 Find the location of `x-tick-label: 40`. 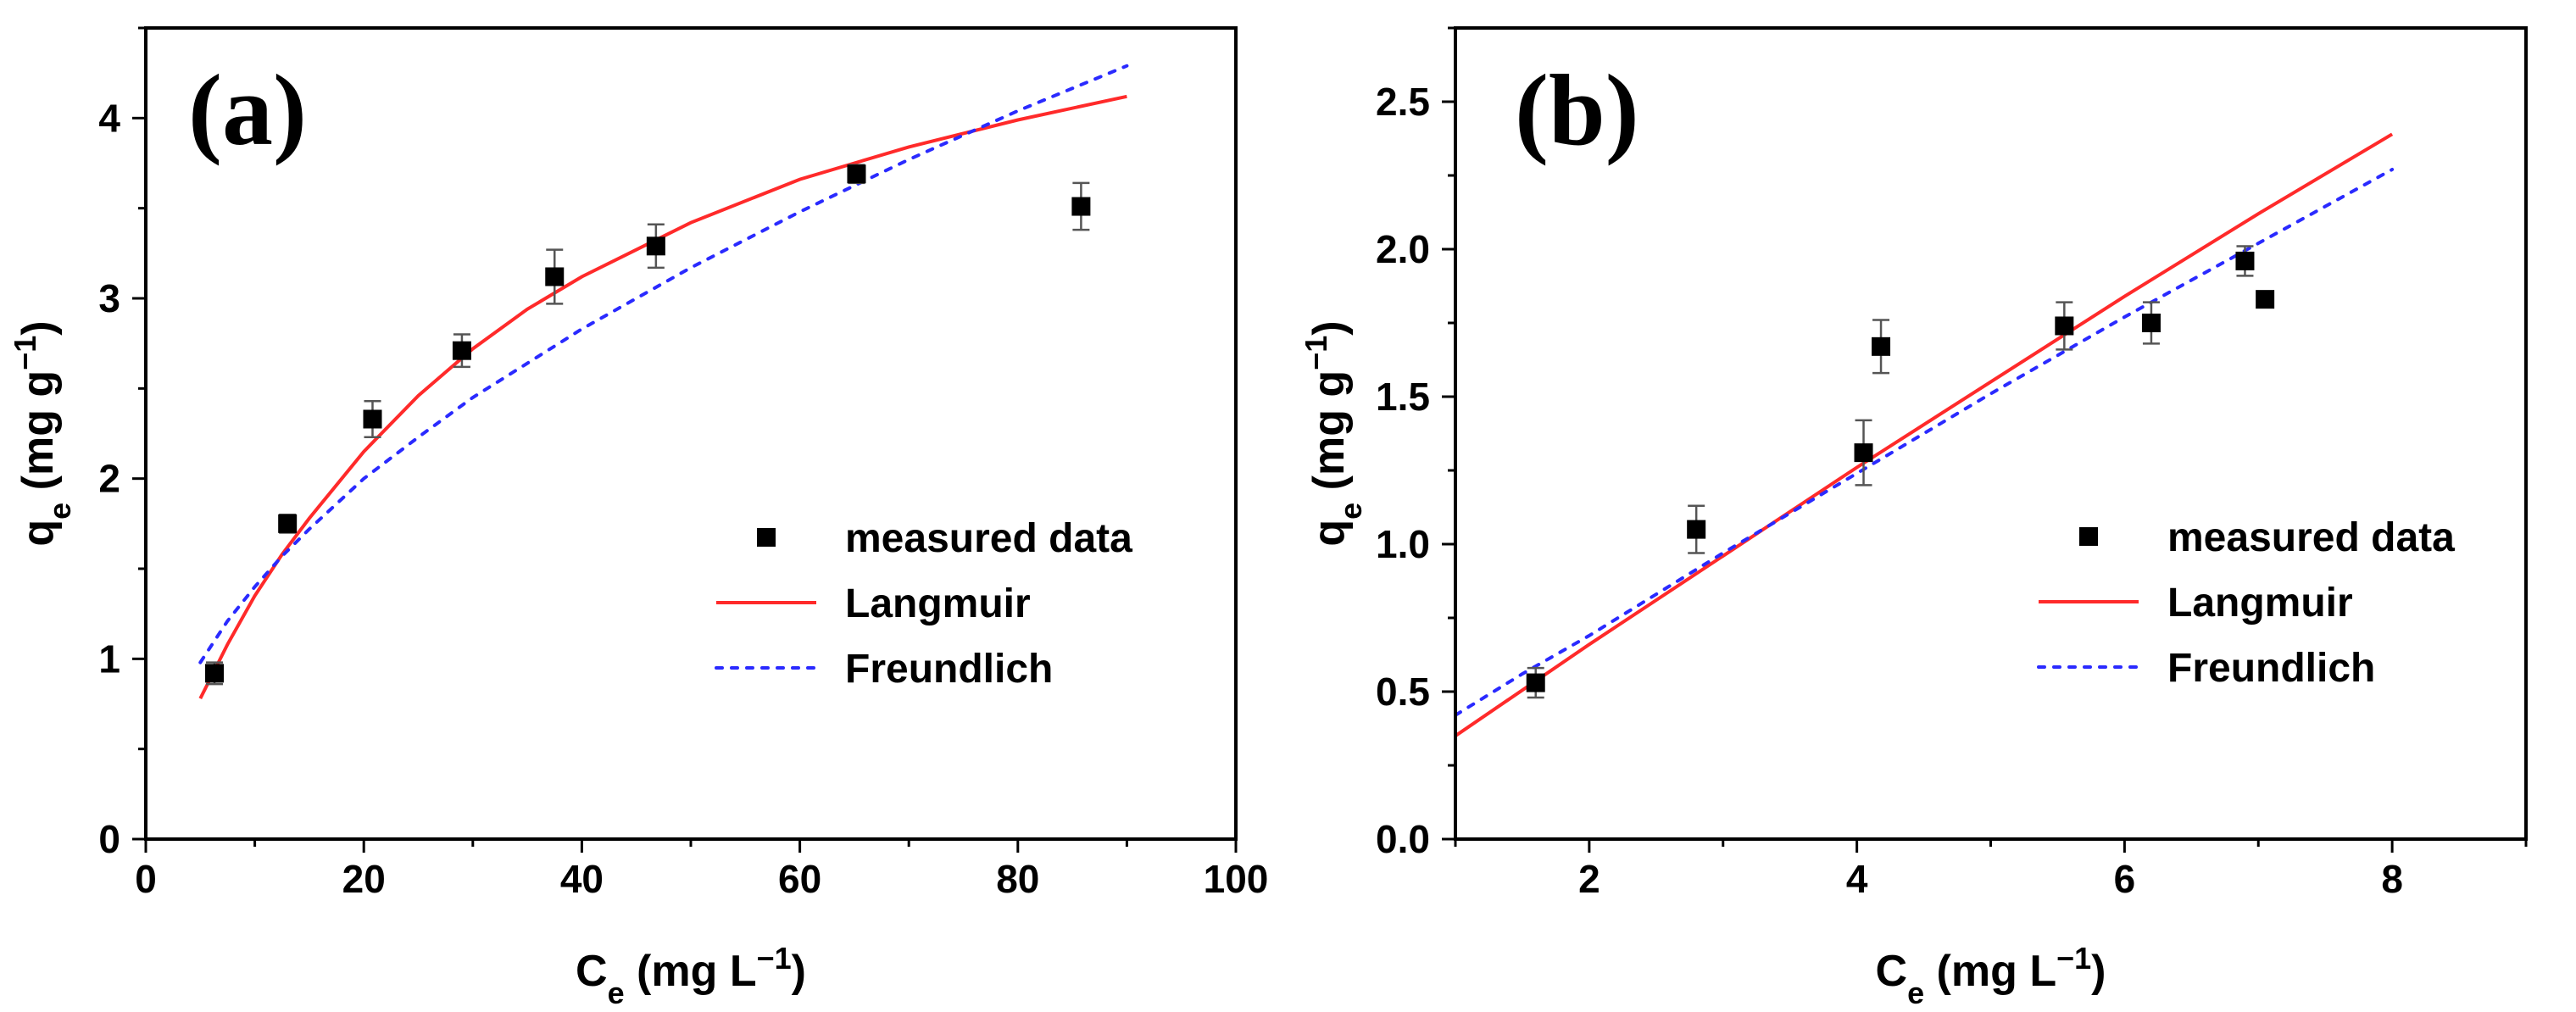

x-tick-label: 40 is located at coordinates (582, 879).